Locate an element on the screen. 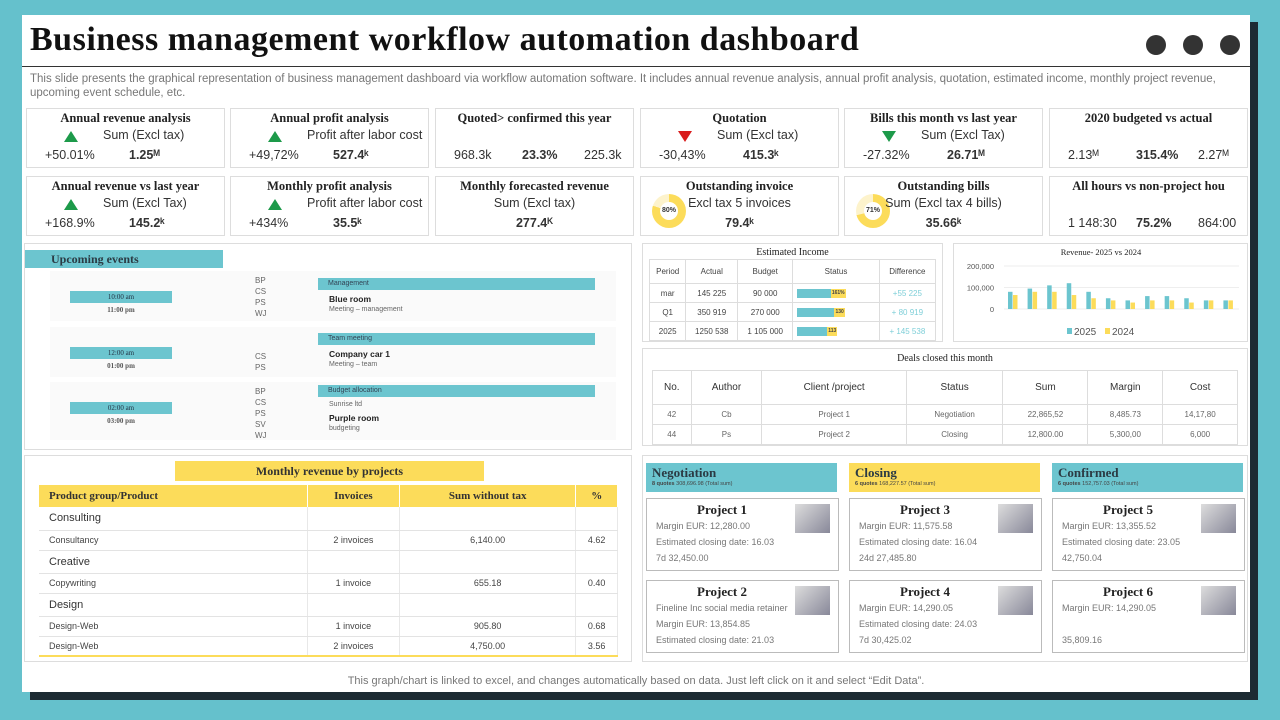 Image resolution: width=1280 pixels, height=720 pixels. project-detail: 7d 30,425.02 is located at coordinates (885, 640).